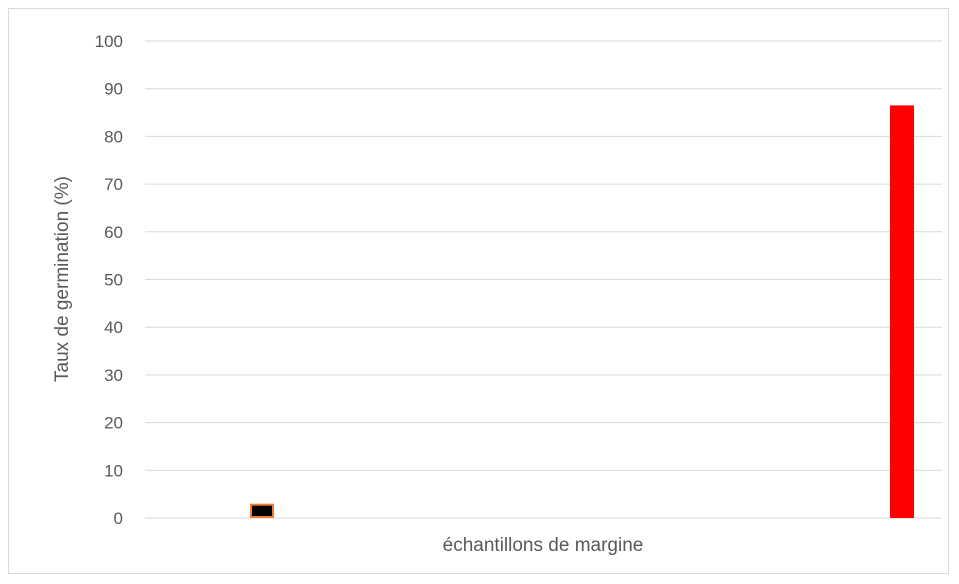  Describe the element at coordinates (62, 279) in the screenshot. I see `y-axis-label: Taux de germination (%)` at that location.